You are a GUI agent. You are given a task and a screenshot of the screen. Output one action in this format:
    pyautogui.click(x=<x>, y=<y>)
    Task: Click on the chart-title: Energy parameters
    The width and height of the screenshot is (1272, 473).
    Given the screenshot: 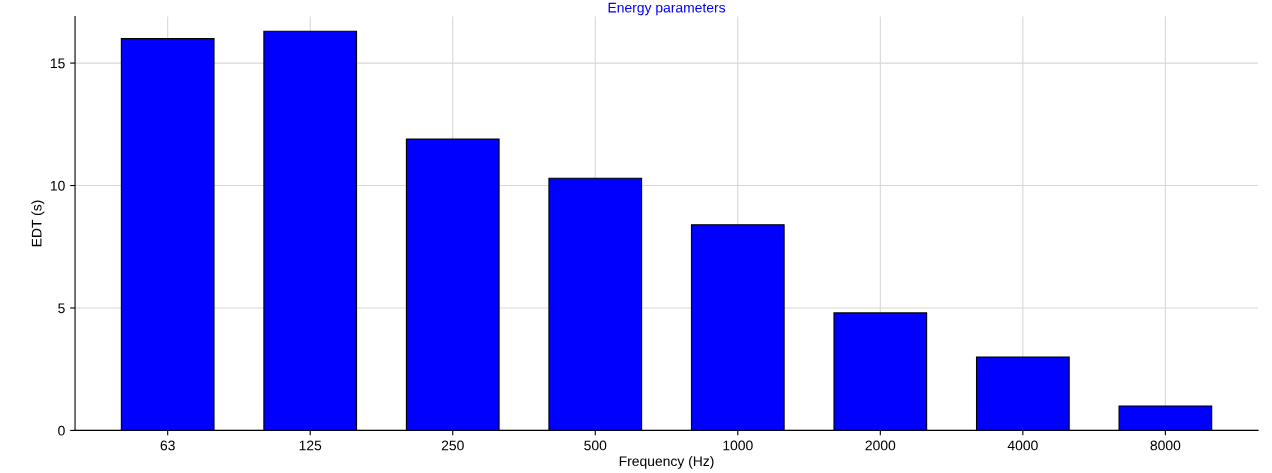 What is the action you would take?
    pyautogui.click(x=667, y=9)
    